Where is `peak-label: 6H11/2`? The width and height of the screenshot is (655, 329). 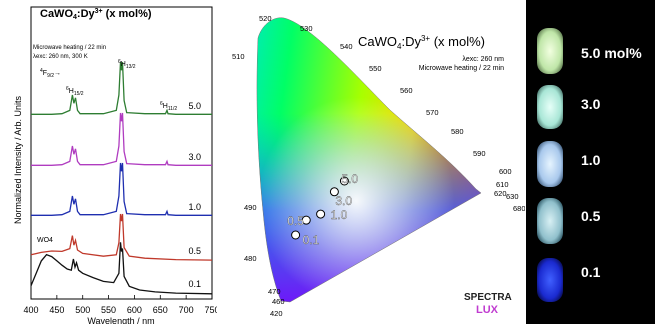
peak-label: 6H11/2 is located at coordinates (168, 106).